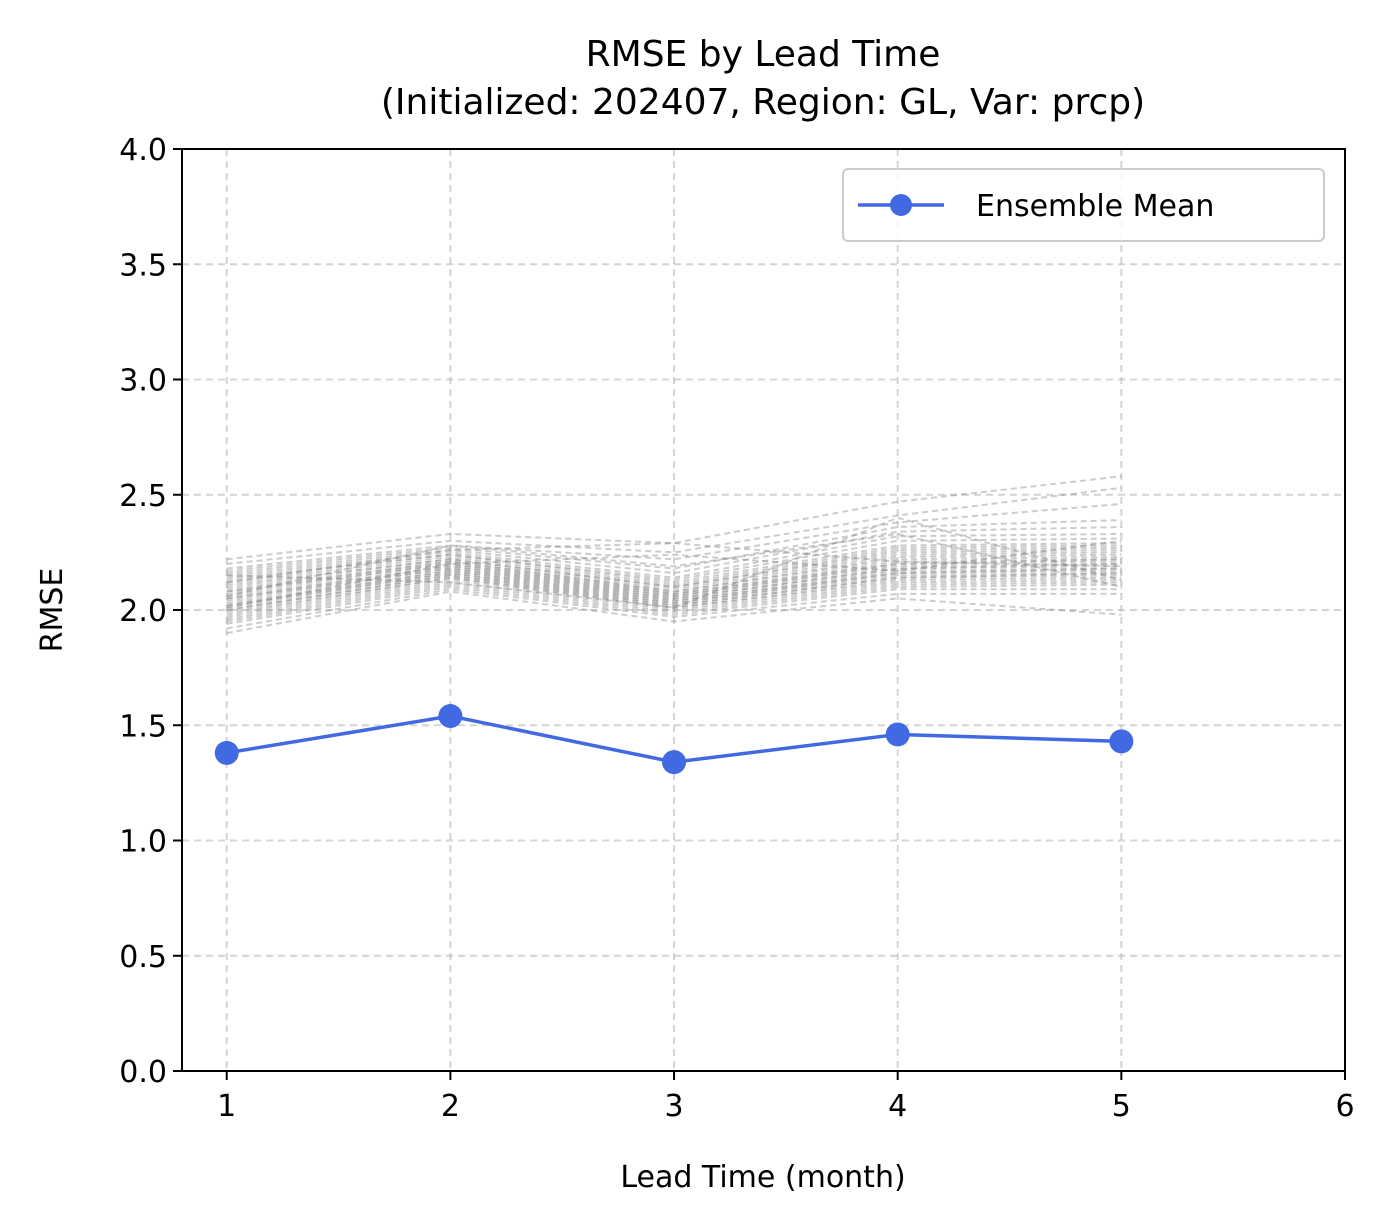 The width and height of the screenshot is (1387, 1228). What do you see at coordinates (901, 205) in the screenshot?
I see `legend-marker` at bounding box center [901, 205].